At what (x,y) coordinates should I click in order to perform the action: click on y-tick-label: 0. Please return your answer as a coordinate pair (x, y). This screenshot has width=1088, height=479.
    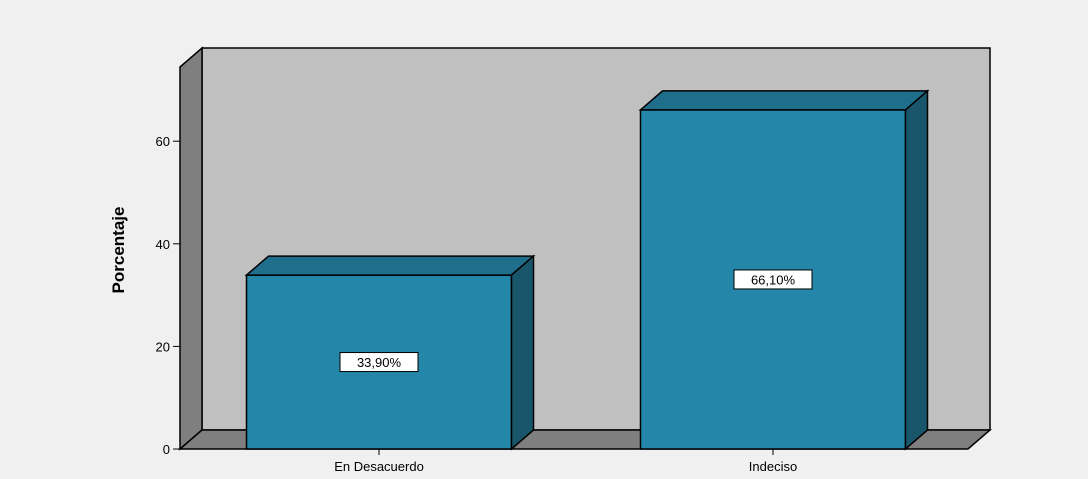
    Looking at the image, I should click on (166, 449).